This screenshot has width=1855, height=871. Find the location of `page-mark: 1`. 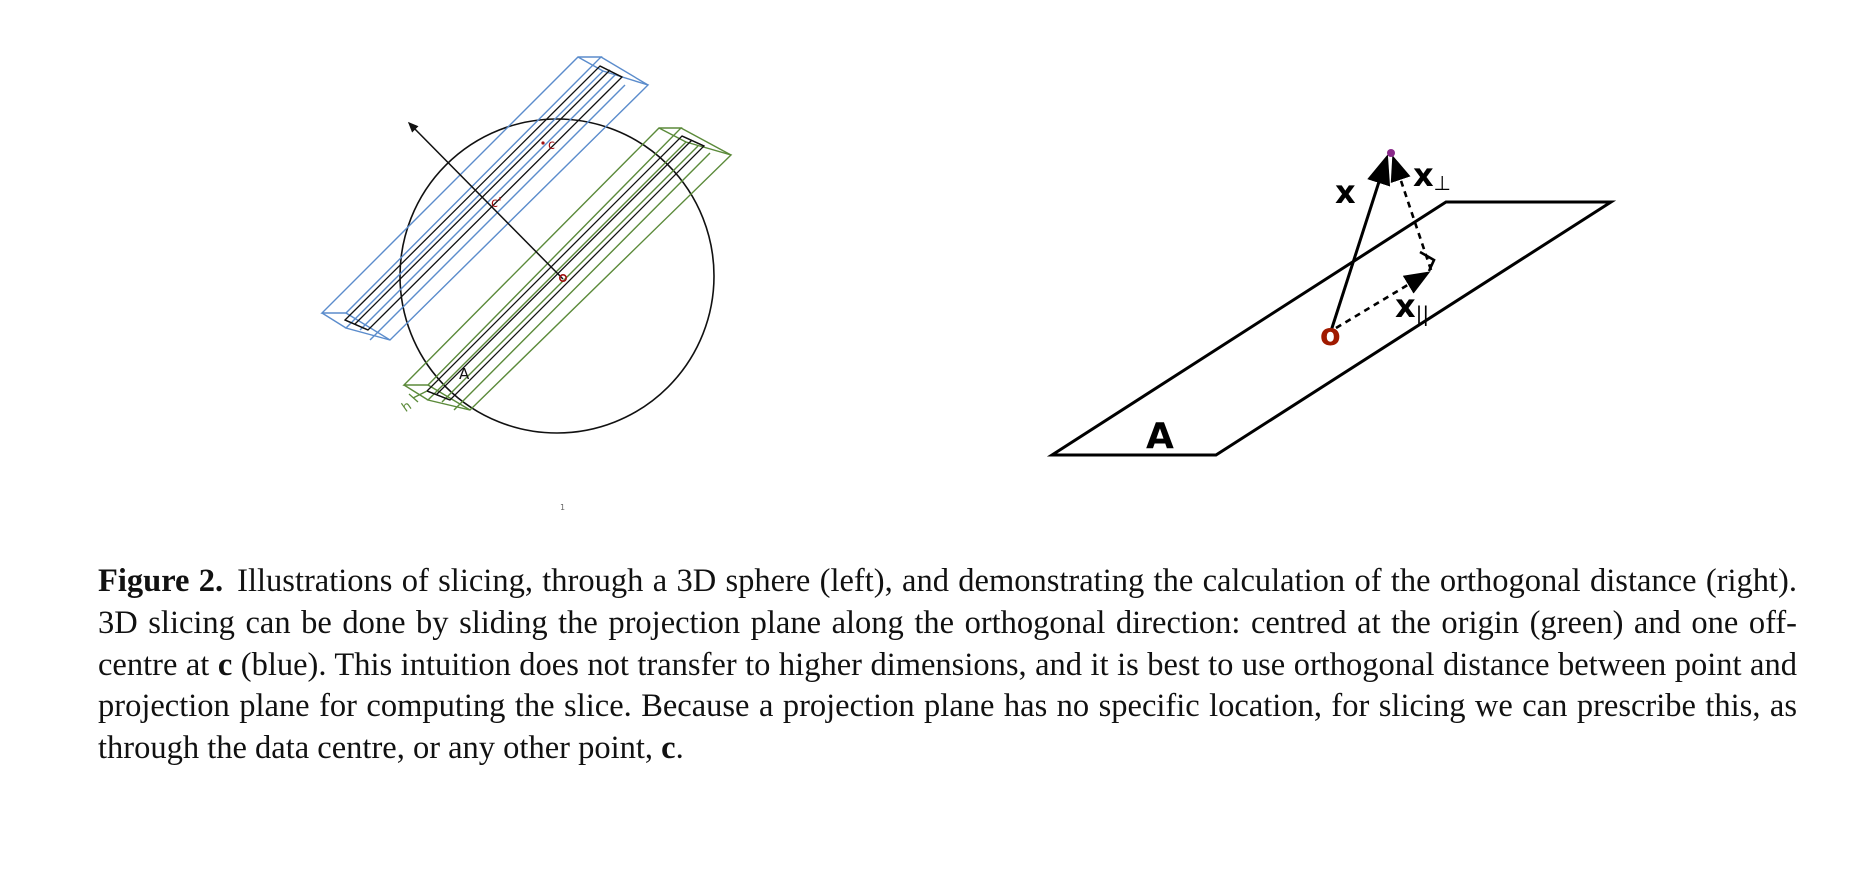

page-mark: 1 is located at coordinates (562, 507).